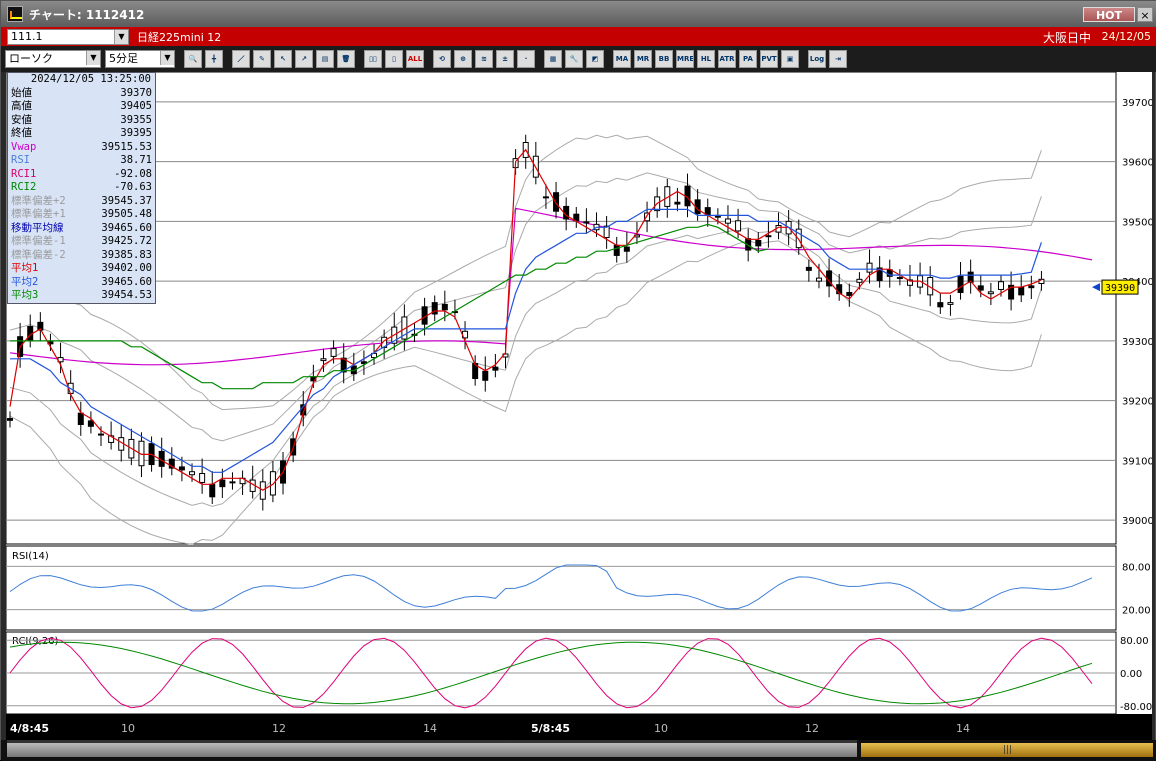 The height and width of the screenshot is (761, 1156). Describe the element at coordinates (140, 59) in the screenshot. I see `interval-select: 5分足 ▼` at that location.